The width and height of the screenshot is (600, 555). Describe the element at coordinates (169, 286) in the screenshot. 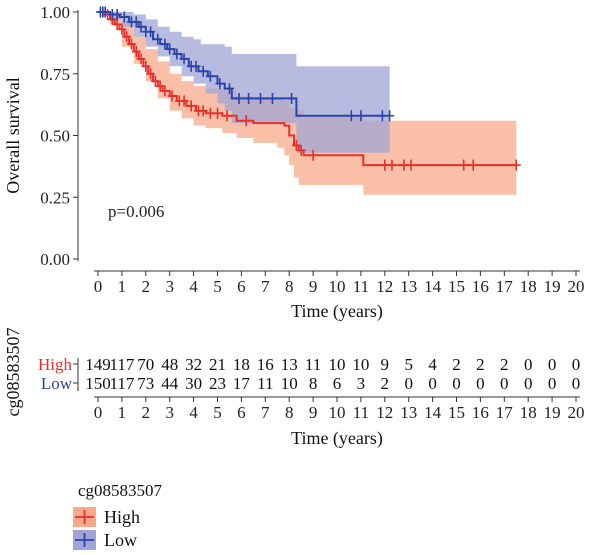

I see `x-tick-label: 3` at that location.